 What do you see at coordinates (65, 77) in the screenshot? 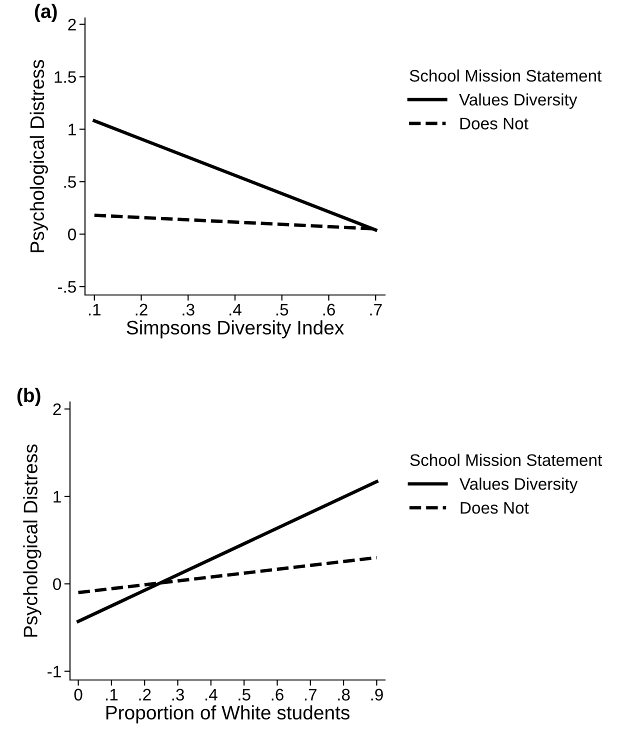
I see `y-tick-label: 1.5` at bounding box center [65, 77].